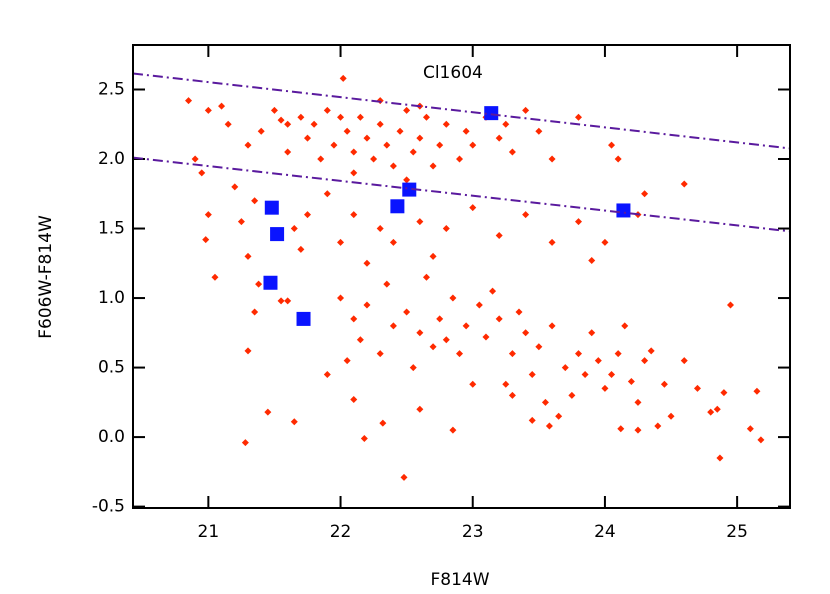 This screenshot has width=830, height=594. Describe the element at coordinates (111, 437) in the screenshot. I see `y-tick-label: 0.0` at that location.